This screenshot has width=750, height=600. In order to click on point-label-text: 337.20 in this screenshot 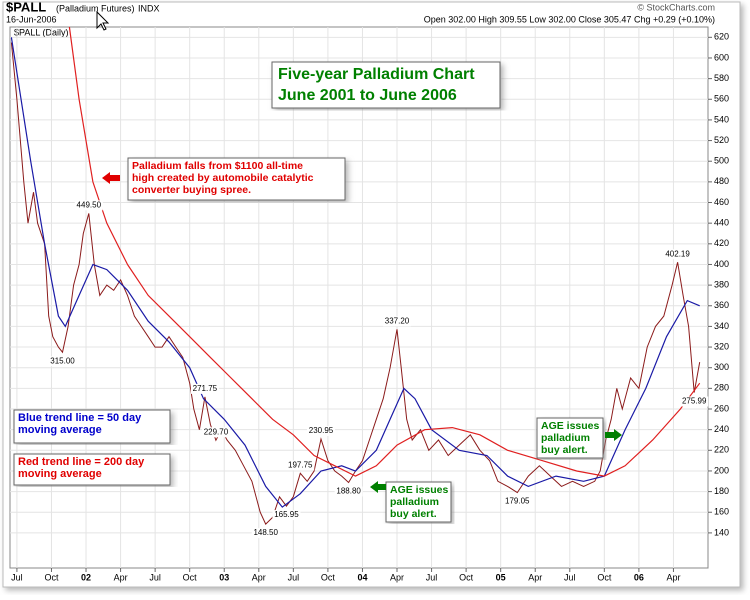, I will do `click(397, 320)`.